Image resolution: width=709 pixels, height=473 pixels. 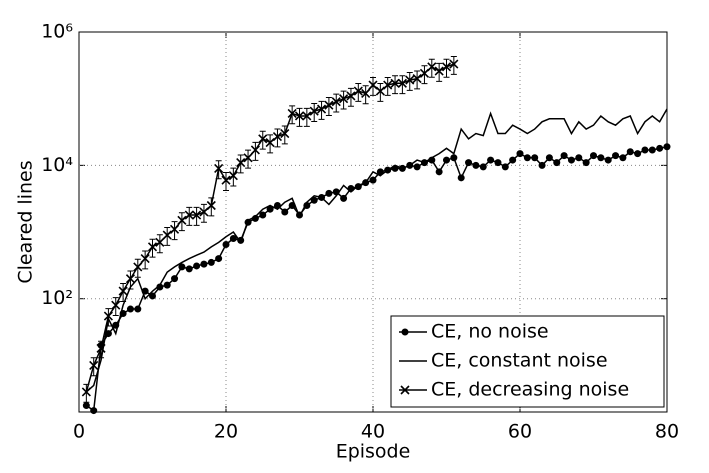 What do you see at coordinates (26, 221) in the screenshot?
I see `y-axis-label: Cleared lines` at bounding box center [26, 221].